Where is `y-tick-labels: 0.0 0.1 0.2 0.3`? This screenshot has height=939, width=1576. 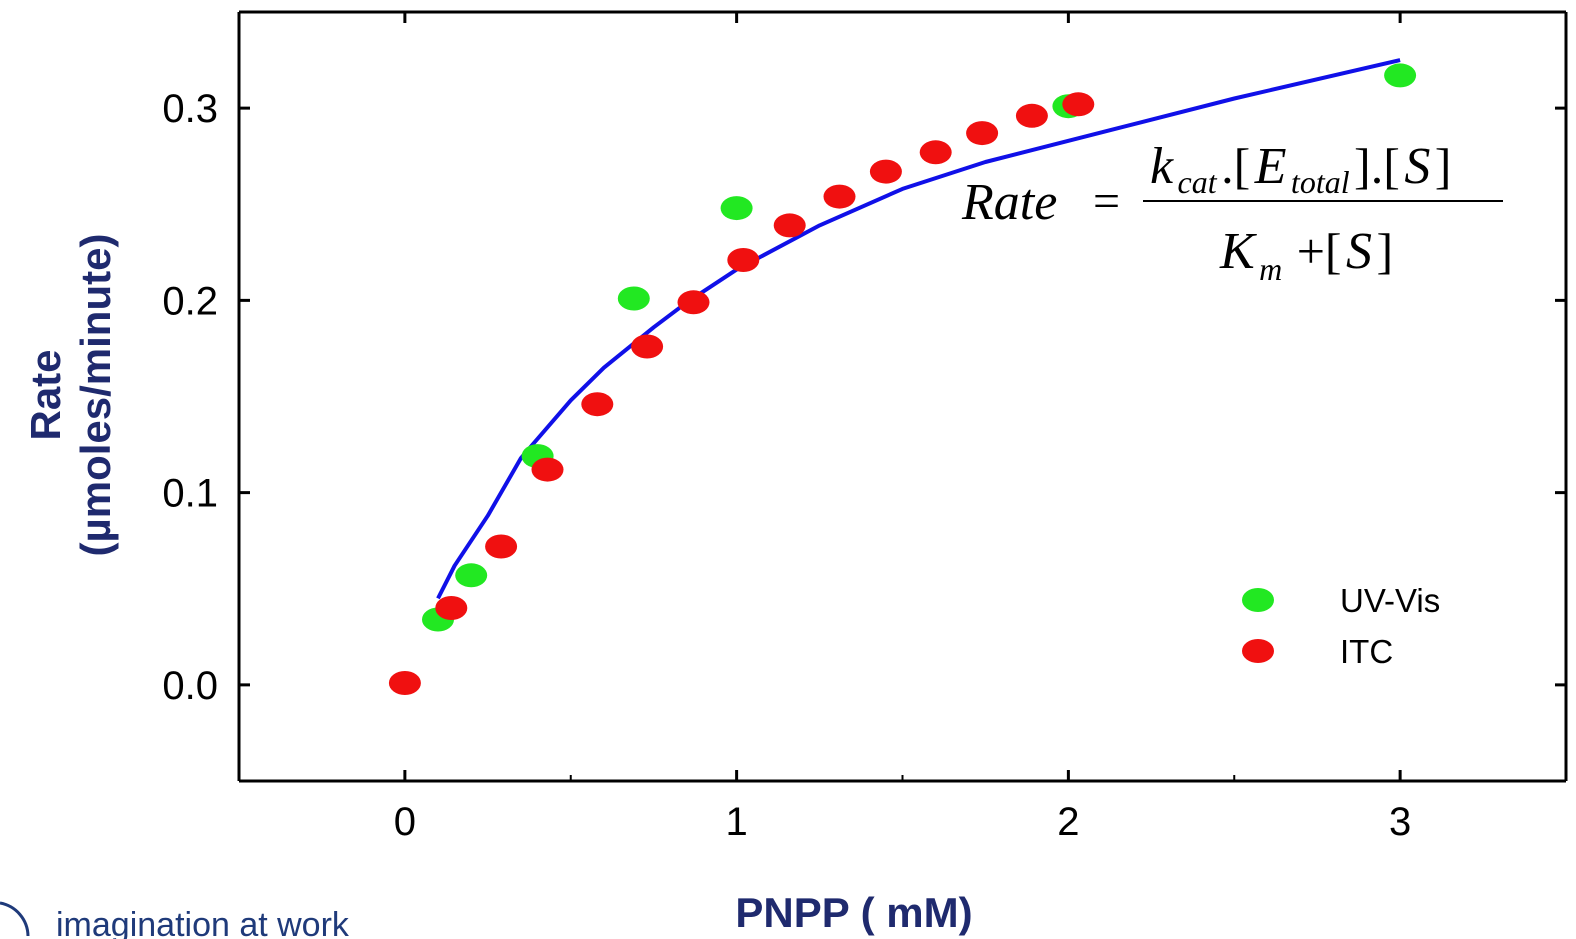
y-tick-labels: 0.0 0.1 0.2 0.3 is located at coordinates (190, 397).